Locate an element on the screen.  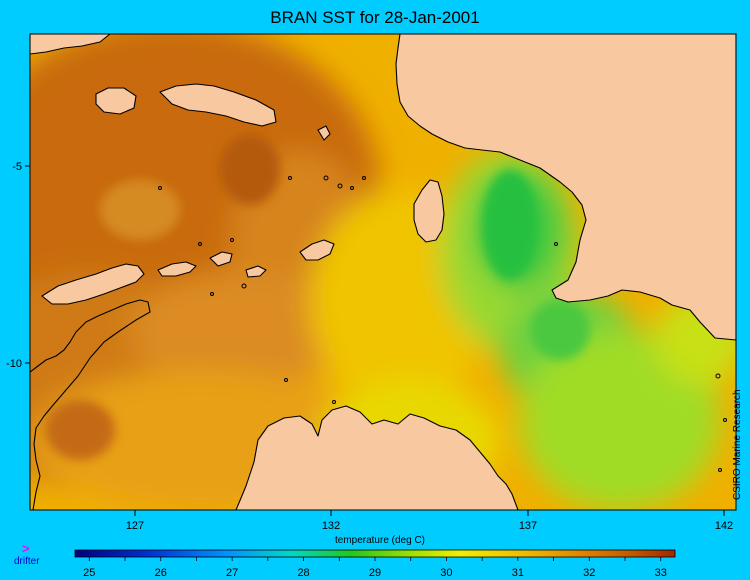
land-aru is located at coordinates (429, 211).